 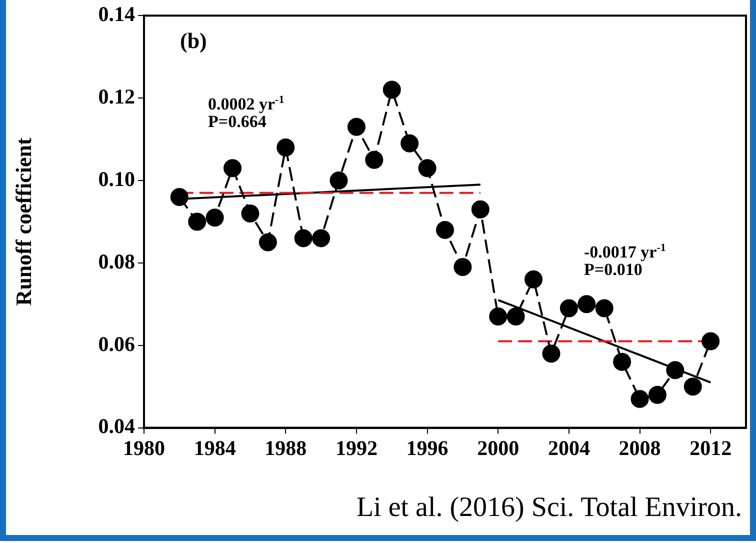 I want to click on y-tick-label: 0.06, so click(x=116, y=344).